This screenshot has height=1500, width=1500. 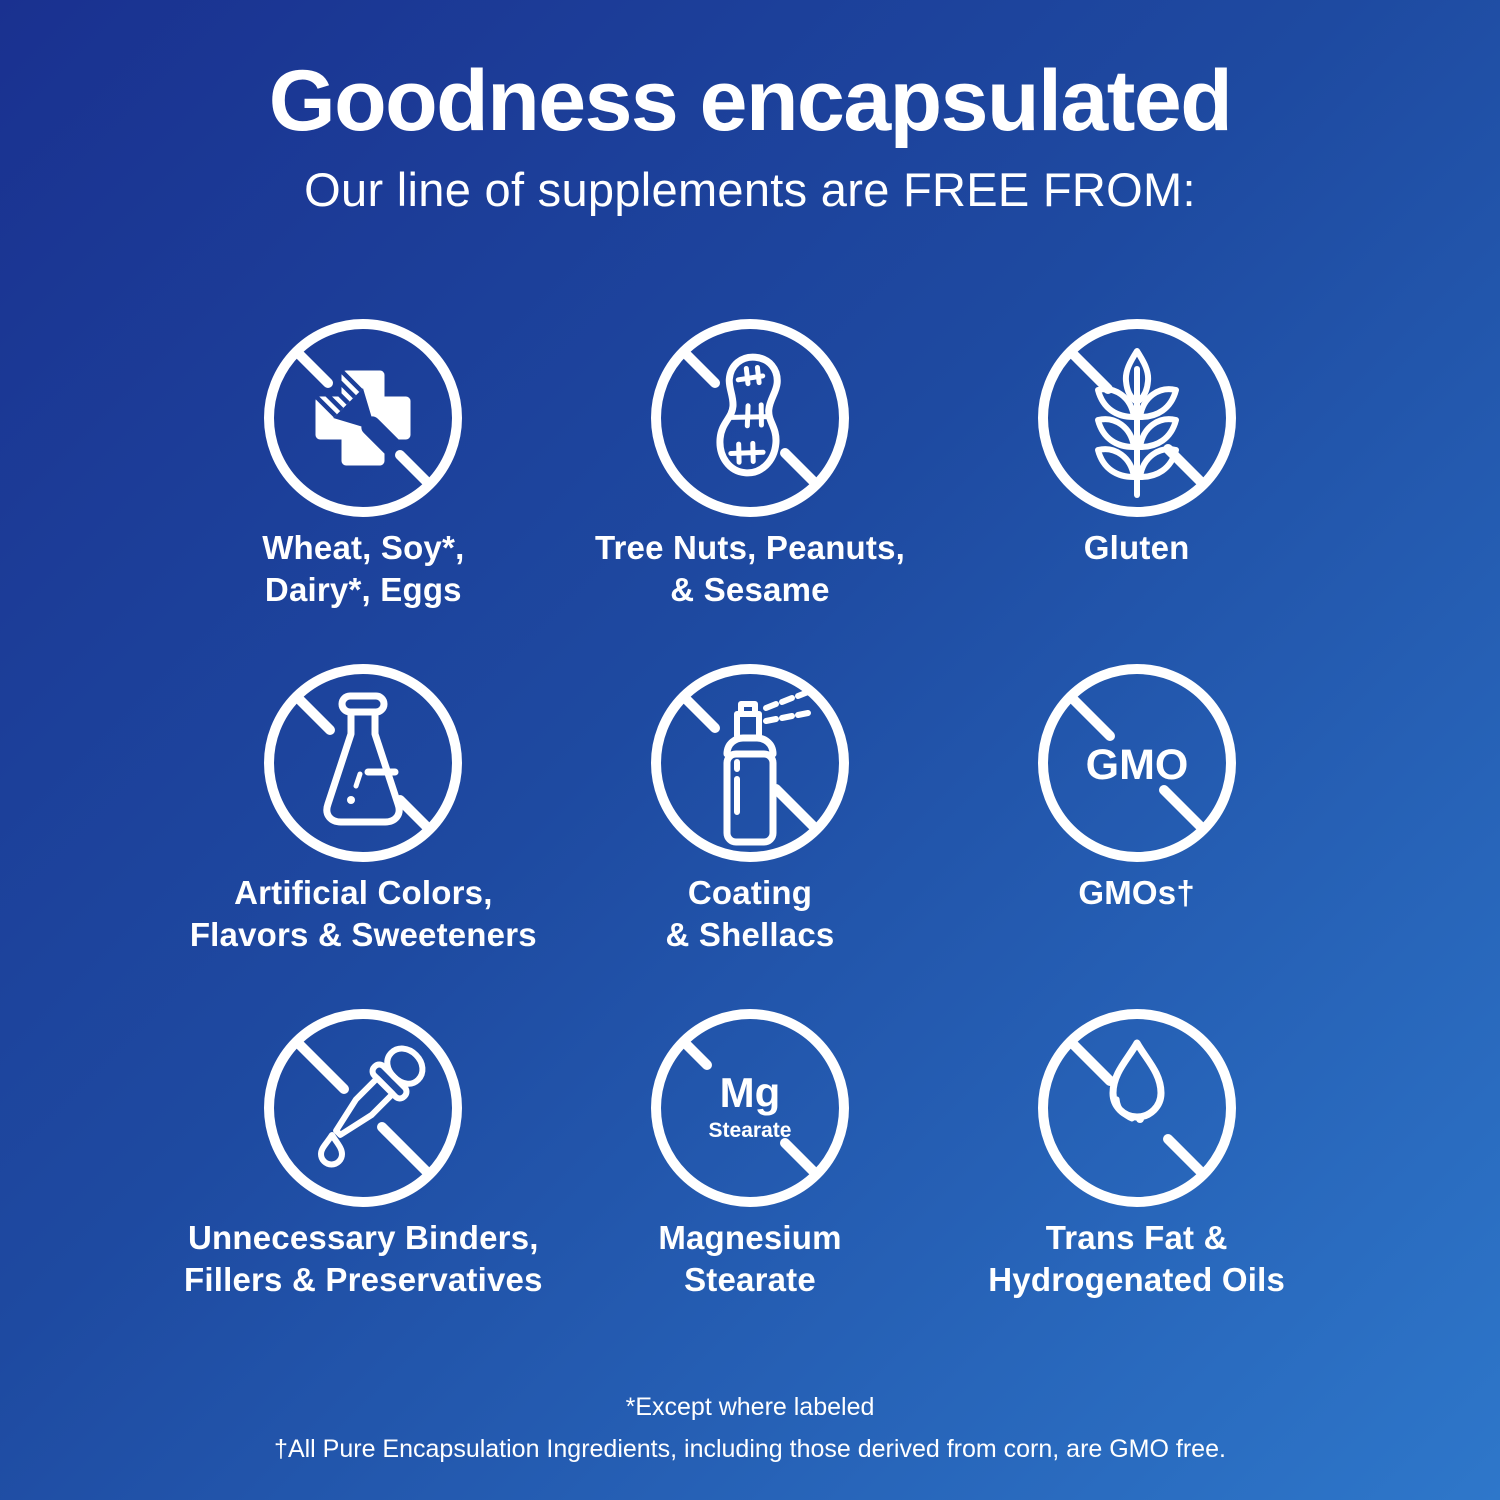 I want to click on item-label: GMOs†, so click(x=1136, y=893).